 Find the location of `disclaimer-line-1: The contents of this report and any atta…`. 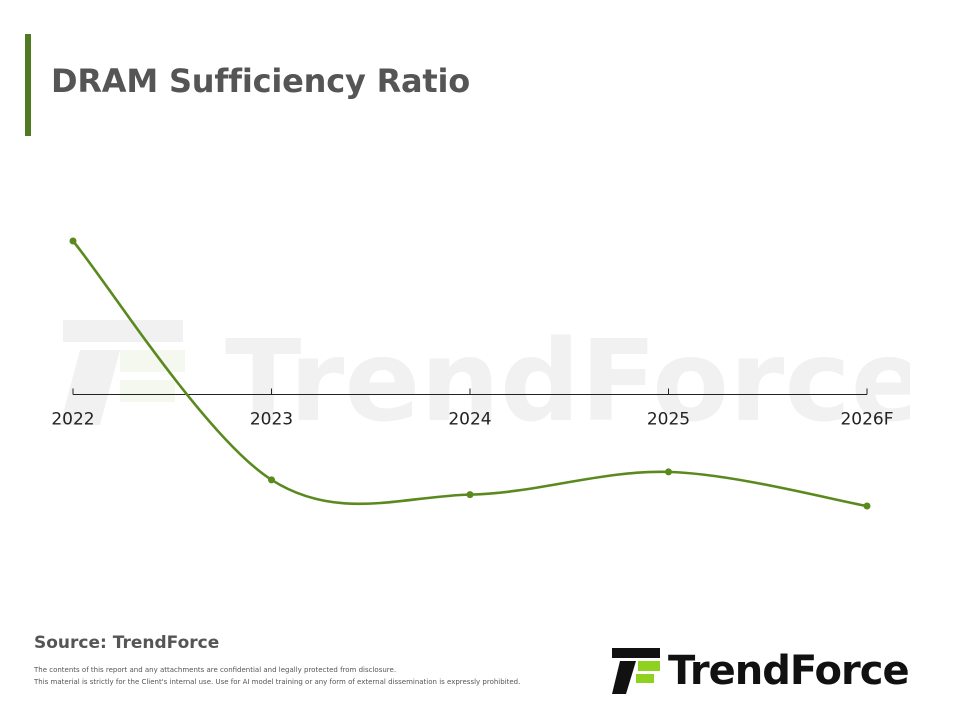

disclaimer-line-1: The contents of this report and any atta… is located at coordinates (215, 670).